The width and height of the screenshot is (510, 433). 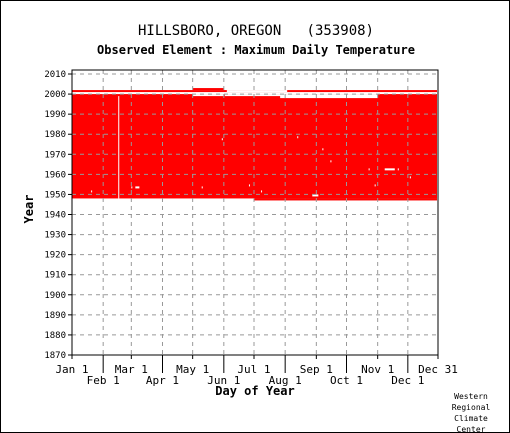 I want to click on y-tick-label: 1900, so click(x=55, y=296).